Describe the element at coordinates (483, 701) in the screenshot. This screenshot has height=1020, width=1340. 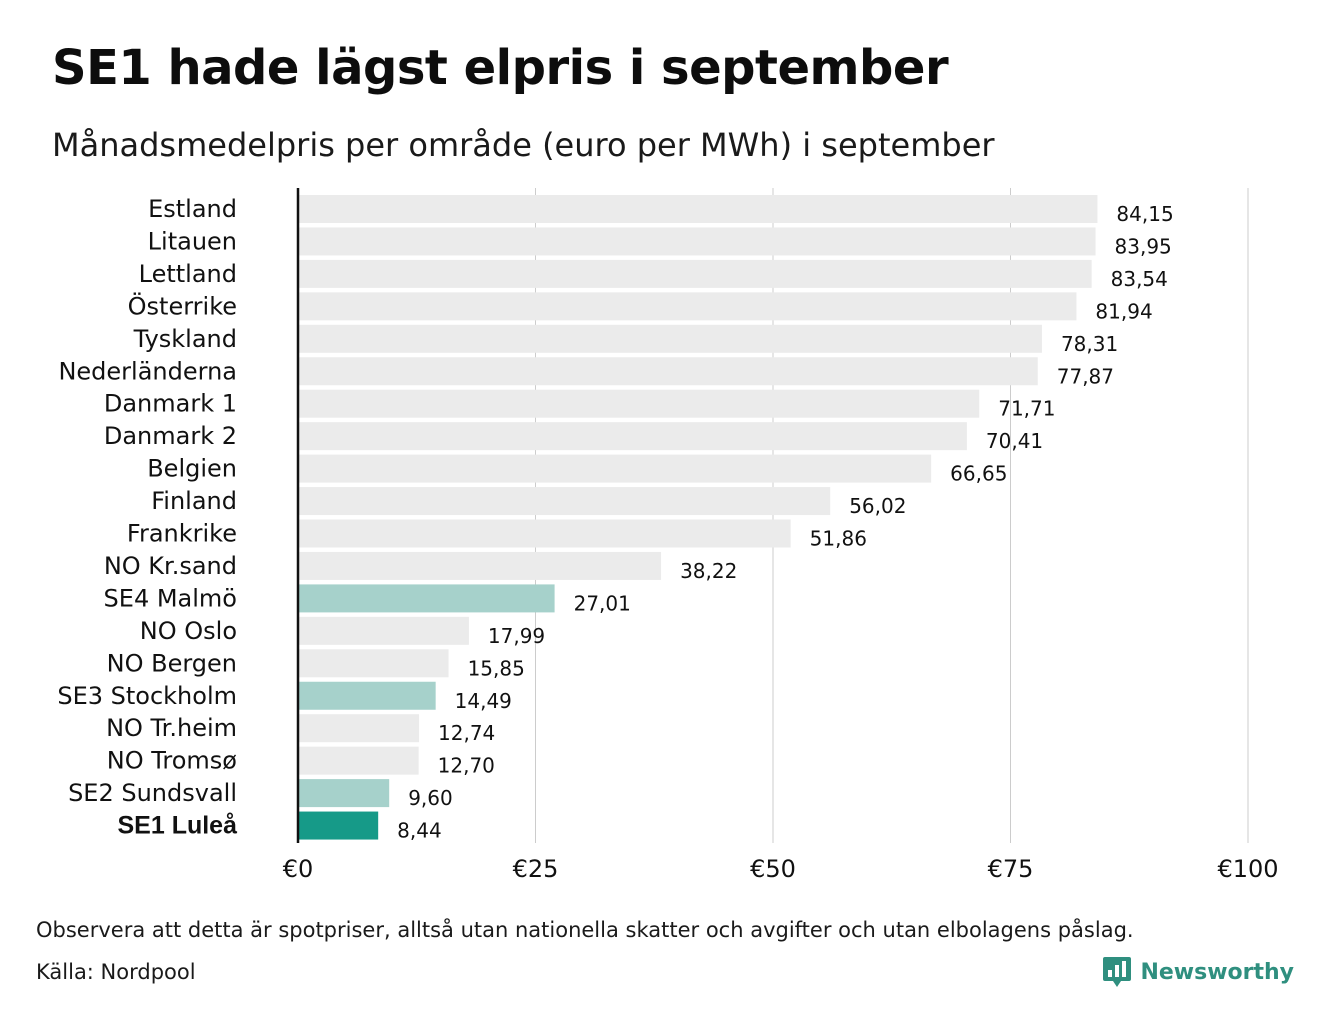
I see `value-label: 14,49` at that location.